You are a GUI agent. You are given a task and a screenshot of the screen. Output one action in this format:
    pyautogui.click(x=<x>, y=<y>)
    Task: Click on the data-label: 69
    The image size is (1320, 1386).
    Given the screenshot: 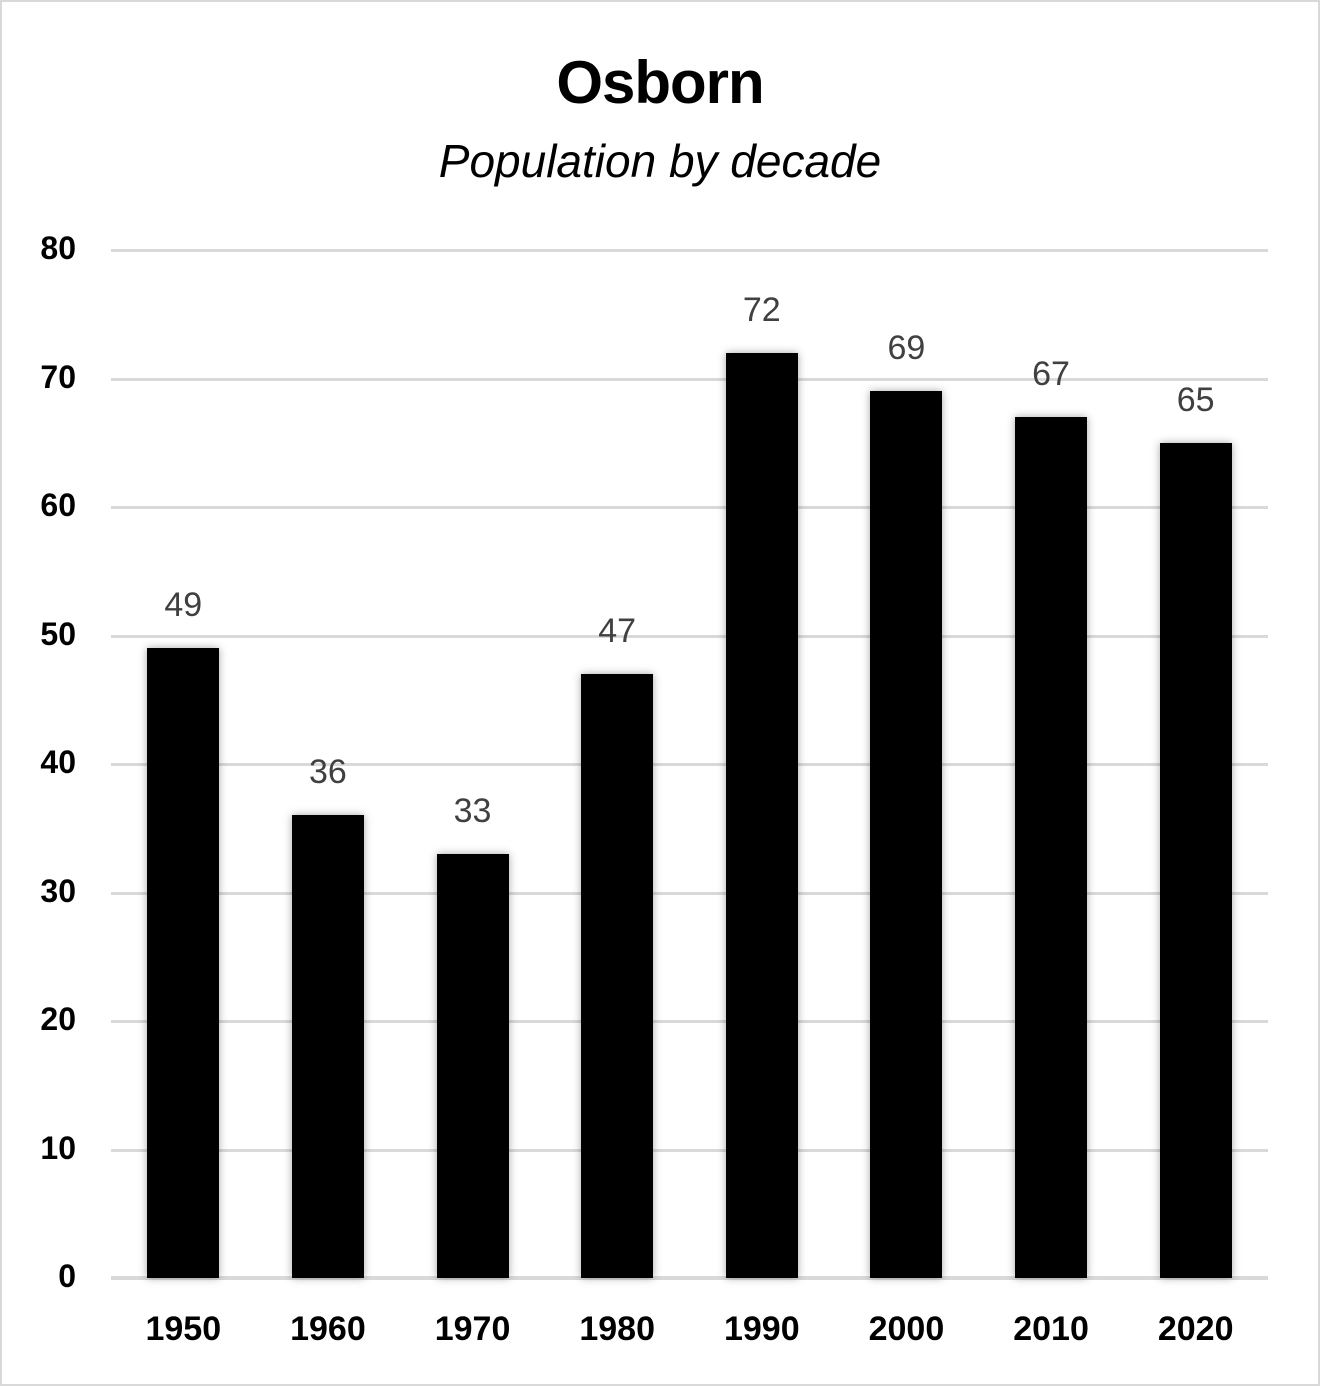 What is the action you would take?
    pyautogui.click(x=906, y=348)
    